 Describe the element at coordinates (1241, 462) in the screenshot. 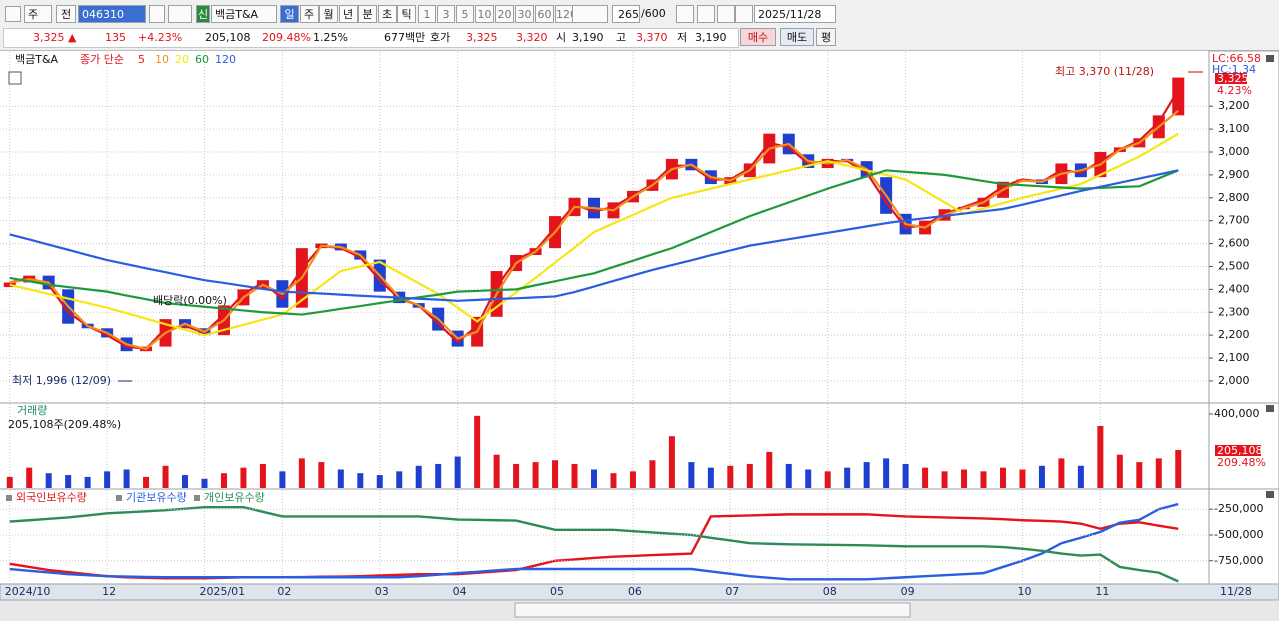

I see `side-label: 209.48%` at that location.